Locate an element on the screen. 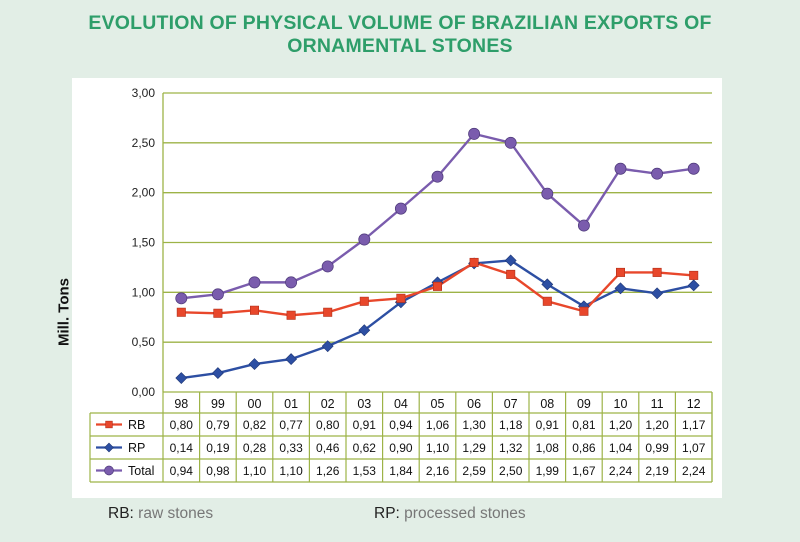 Image resolution: width=800 pixels, height=542 pixels. data-label-rb: 1,06 is located at coordinates (438, 425).